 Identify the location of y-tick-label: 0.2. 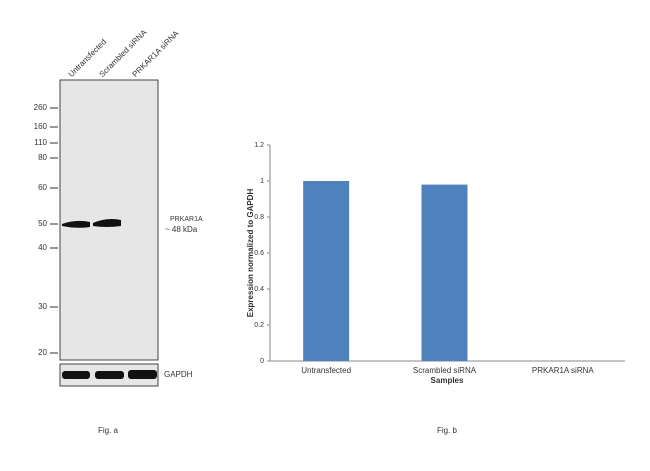
(259, 325).